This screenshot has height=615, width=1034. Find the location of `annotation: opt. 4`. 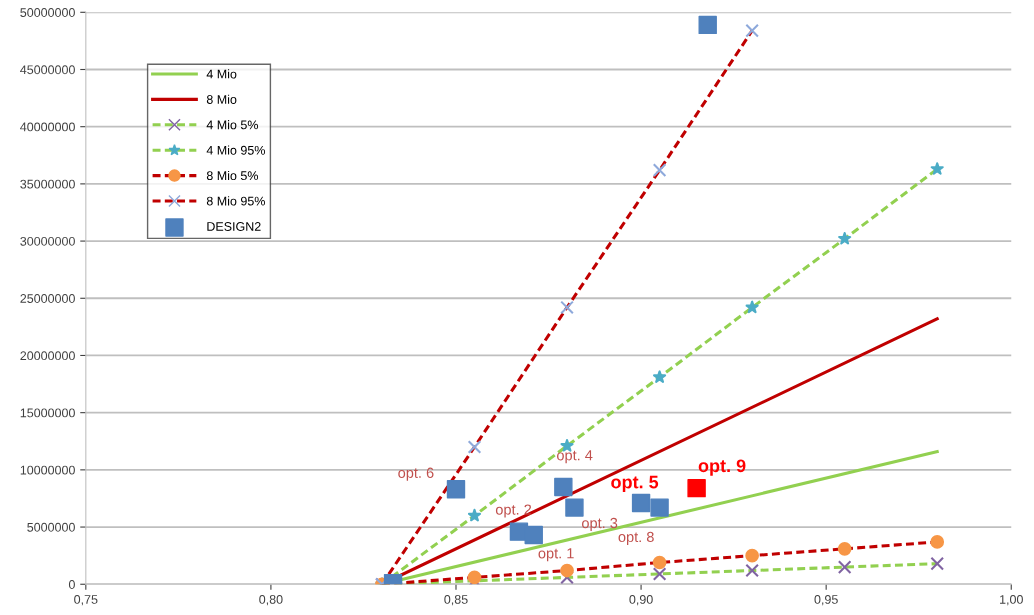

annotation: opt. 4 is located at coordinates (575, 457).